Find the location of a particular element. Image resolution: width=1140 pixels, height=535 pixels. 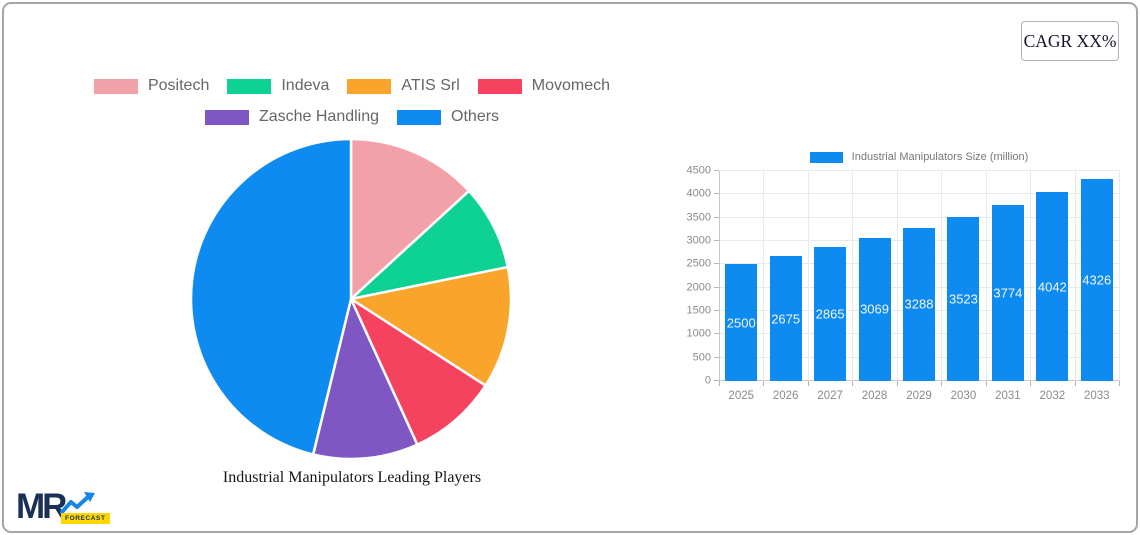

bar-value-label: 3069 is located at coordinates (874, 309).